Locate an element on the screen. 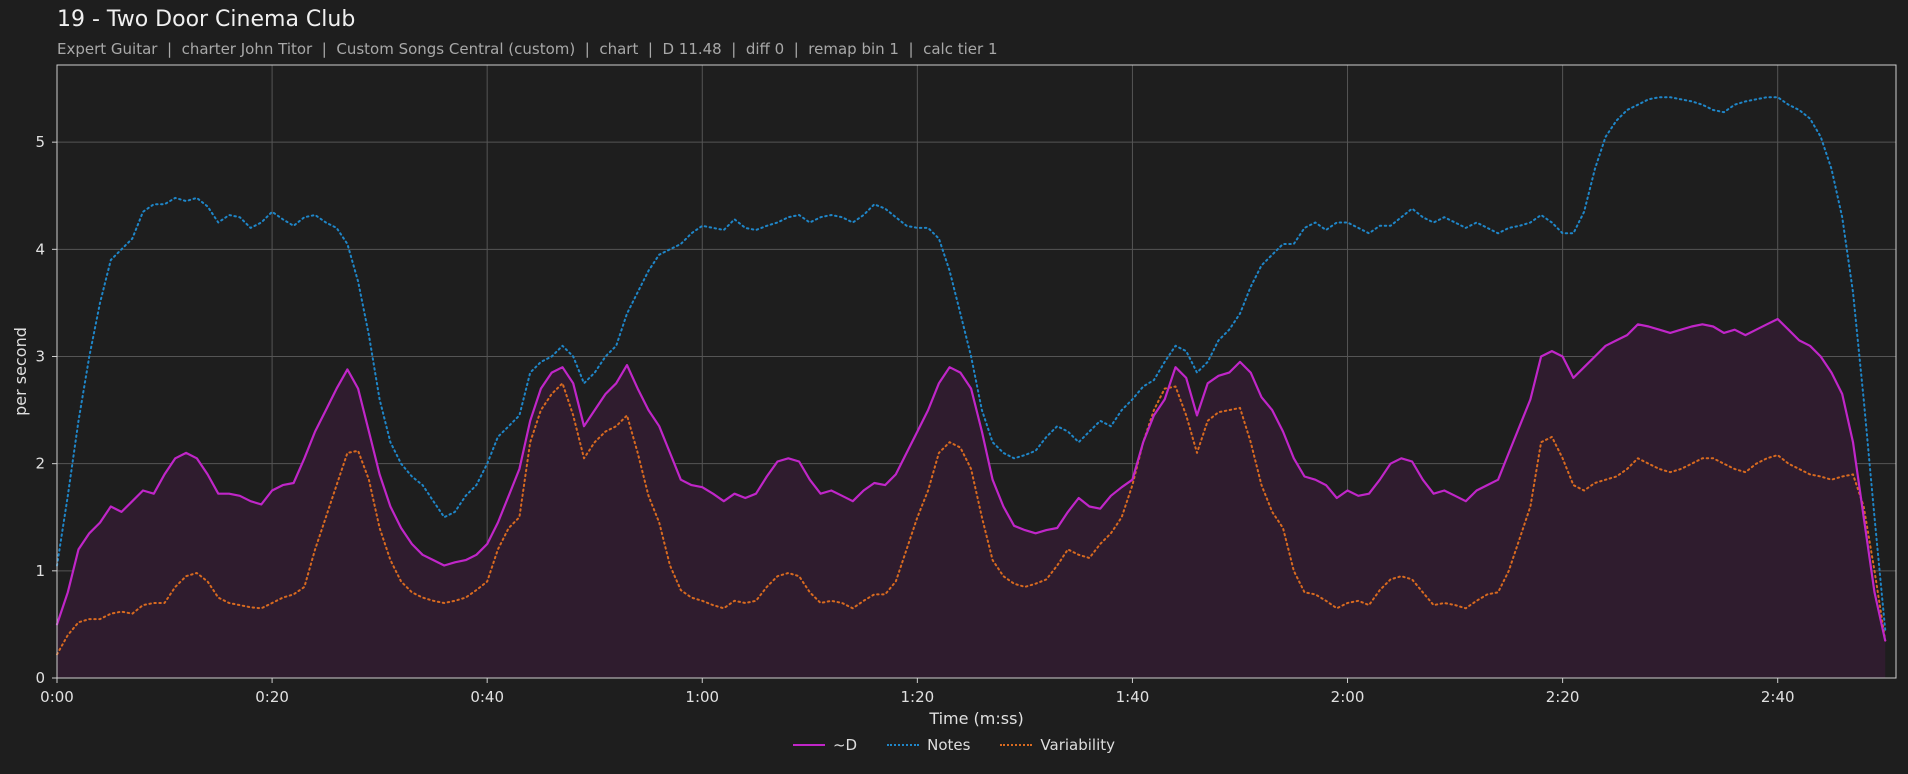  legend-label-notes: Notes is located at coordinates (949, 745).